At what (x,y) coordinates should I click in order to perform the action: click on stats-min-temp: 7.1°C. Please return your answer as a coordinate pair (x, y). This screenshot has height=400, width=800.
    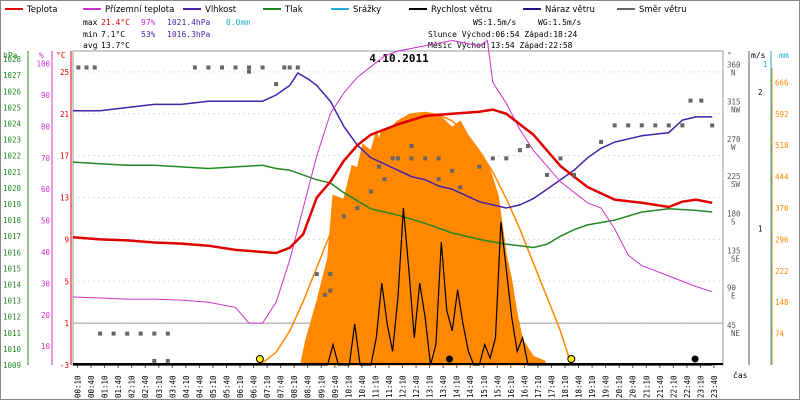
    Looking at the image, I should click on (113, 34).